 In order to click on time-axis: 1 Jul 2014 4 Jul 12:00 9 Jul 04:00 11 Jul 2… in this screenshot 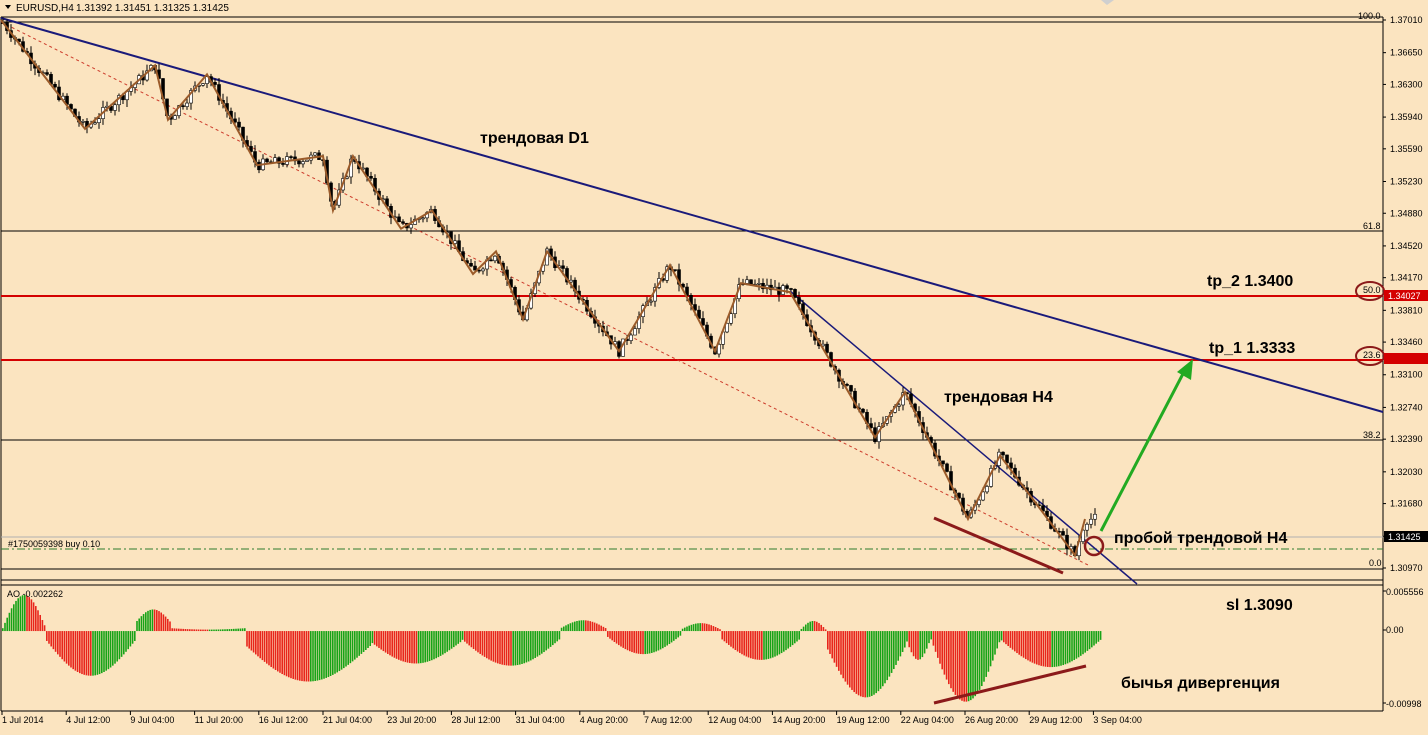, I will do `click(571, 718)`.